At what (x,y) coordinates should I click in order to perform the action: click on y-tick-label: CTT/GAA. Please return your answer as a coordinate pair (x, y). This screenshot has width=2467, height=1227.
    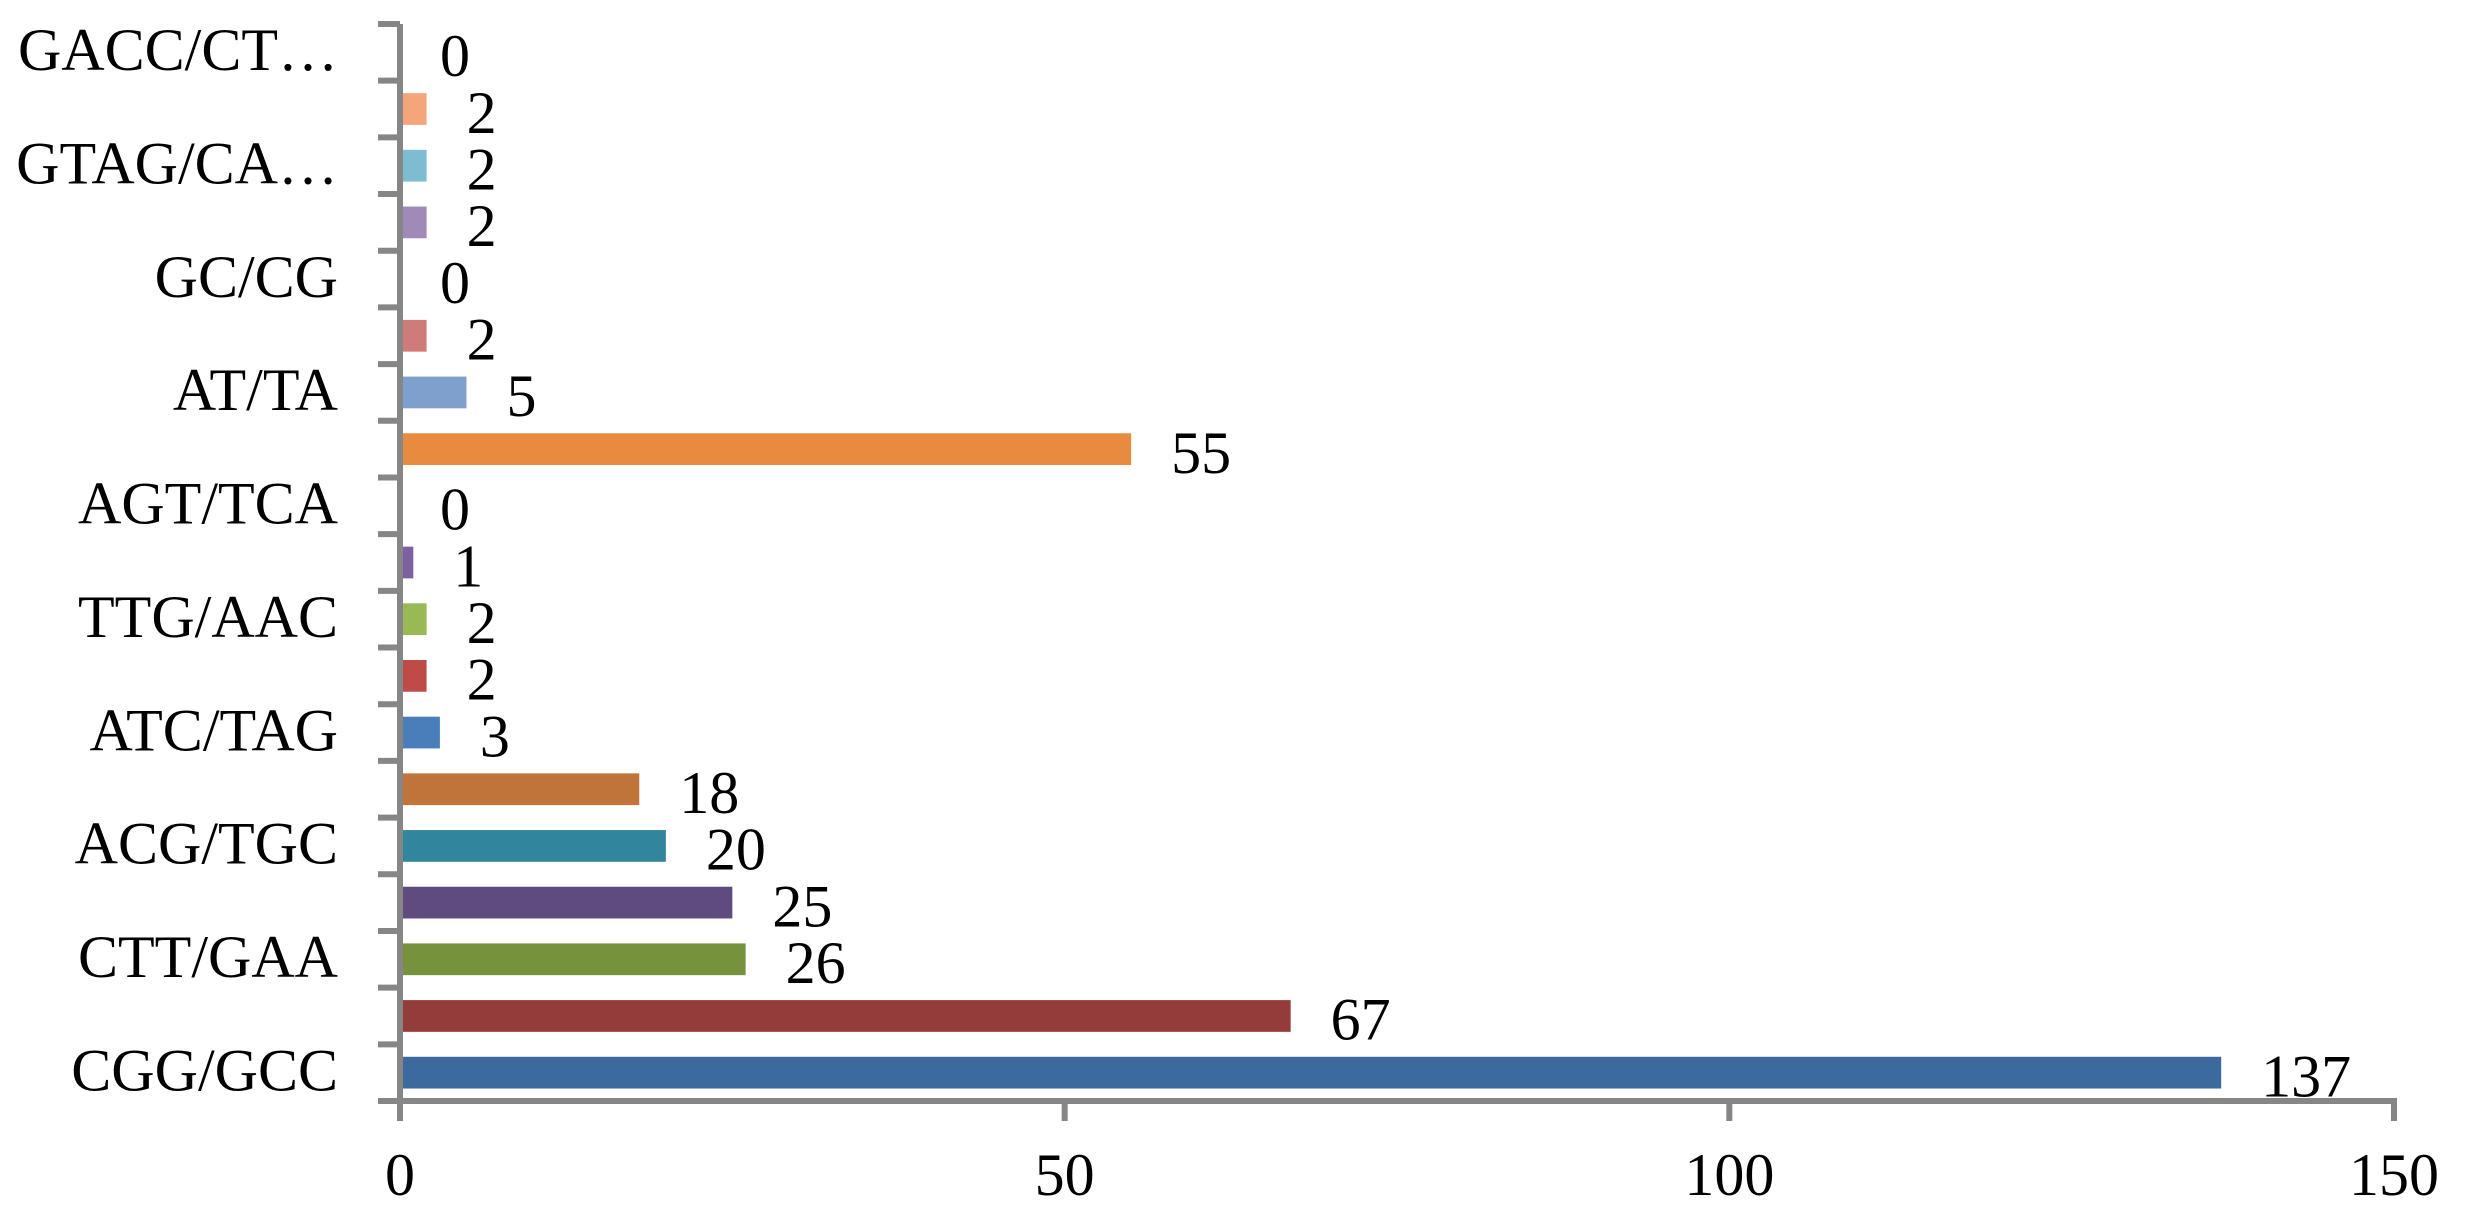
    Looking at the image, I should click on (208, 957).